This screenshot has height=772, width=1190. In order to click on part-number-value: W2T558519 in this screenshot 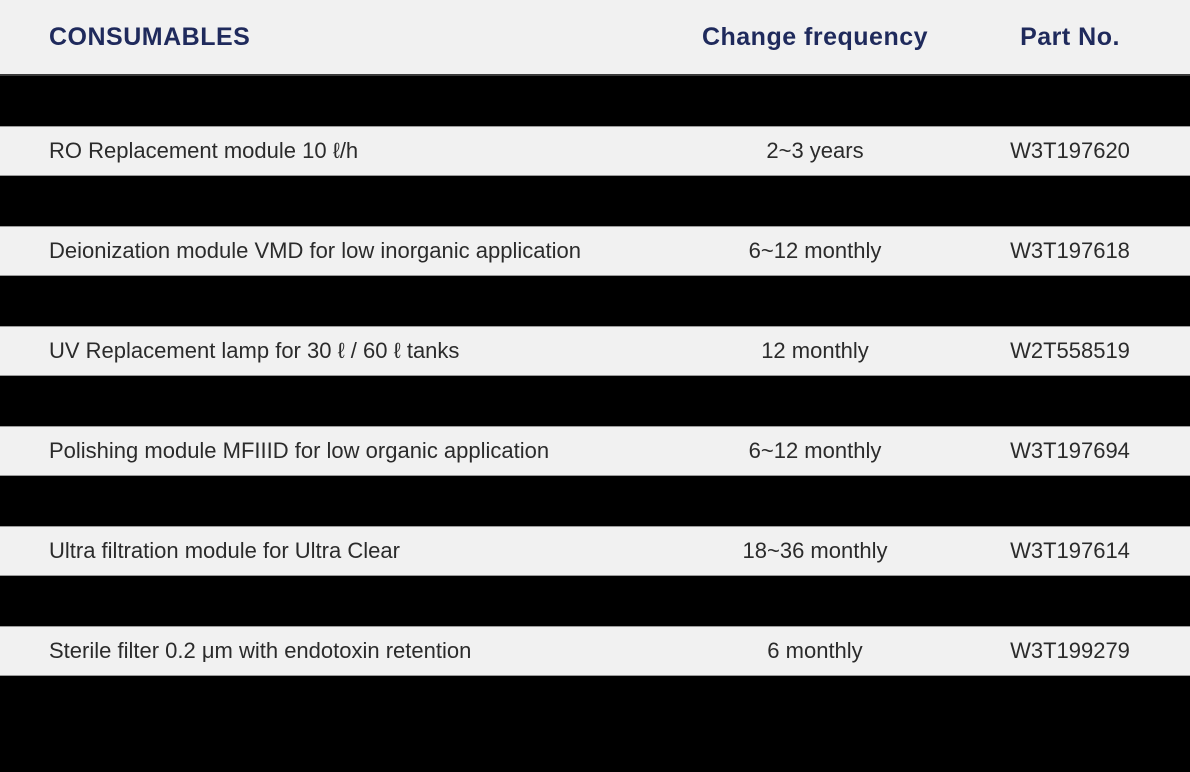, I will do `click(1070, 350)`.